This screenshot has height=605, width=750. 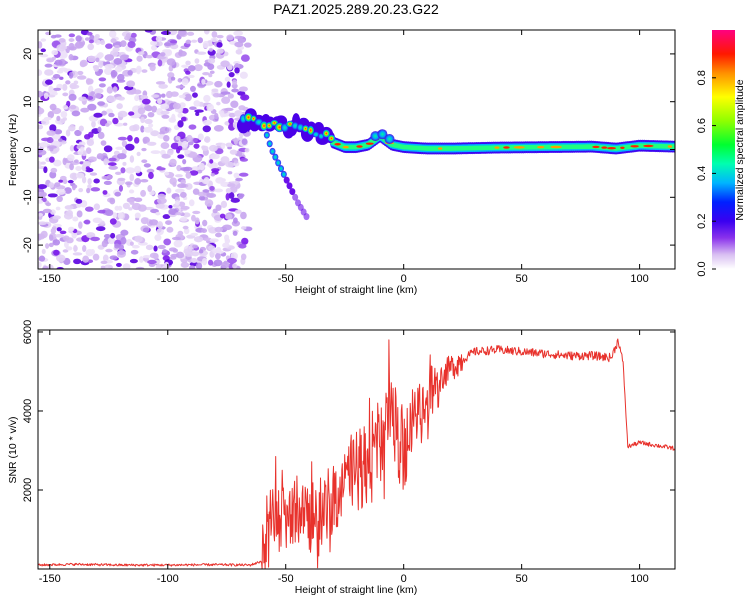 What do you see at coordinates (28, 245) in the screenshot?
I see `spectrogram-ytick-label: -20` at bounding box center [28, 245].